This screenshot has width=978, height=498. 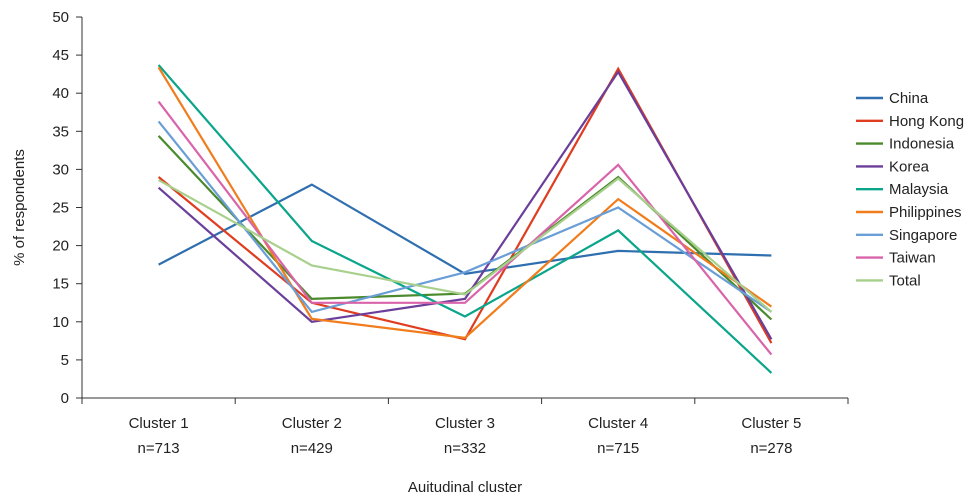 I want to click on x-tick-label: Cluster 3, so click(x=465, y=423).